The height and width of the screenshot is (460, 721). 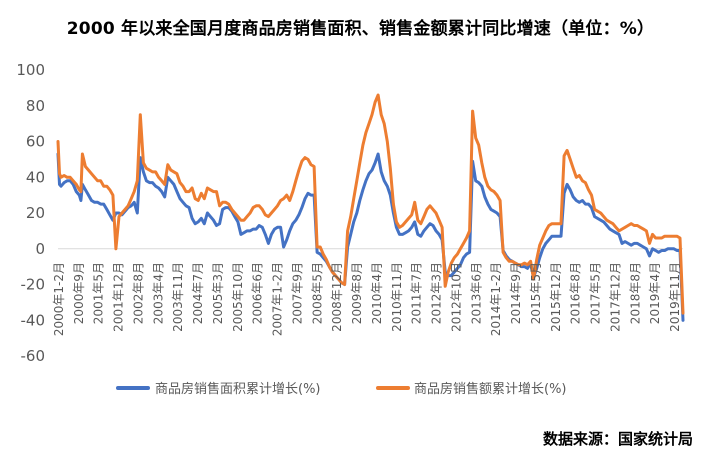 What do you see at coordinates (33, 320) in the screenshot?
I see `y-tick-label: -40` at bounding box center [33, 320].